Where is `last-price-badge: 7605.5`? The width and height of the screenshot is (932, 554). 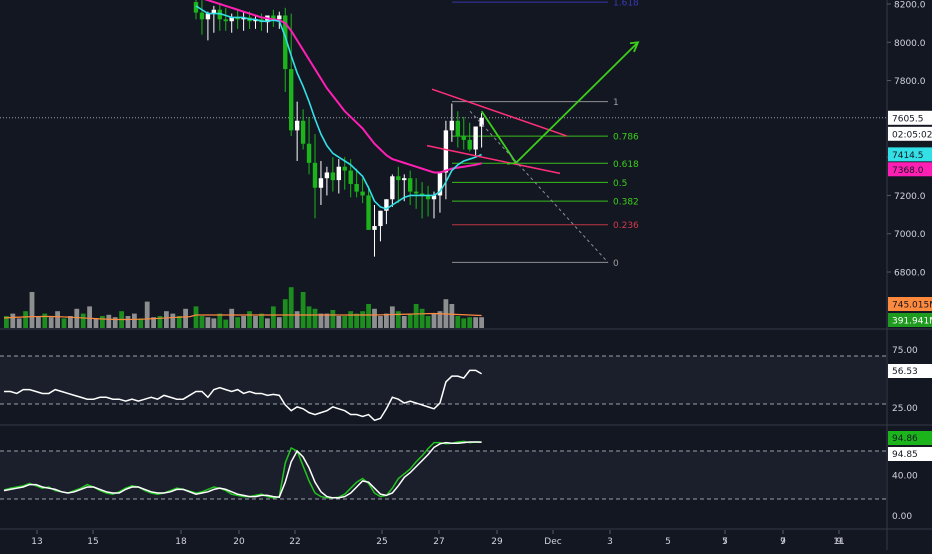 last-price-badge: 7605.5 is located at coordinates (908, 119).